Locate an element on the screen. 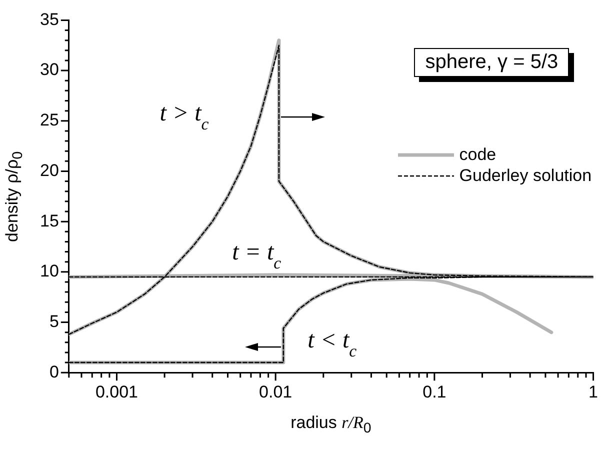 This screenshot has height=461, width=608. legend-label: code is located at coordinates (477, 154).